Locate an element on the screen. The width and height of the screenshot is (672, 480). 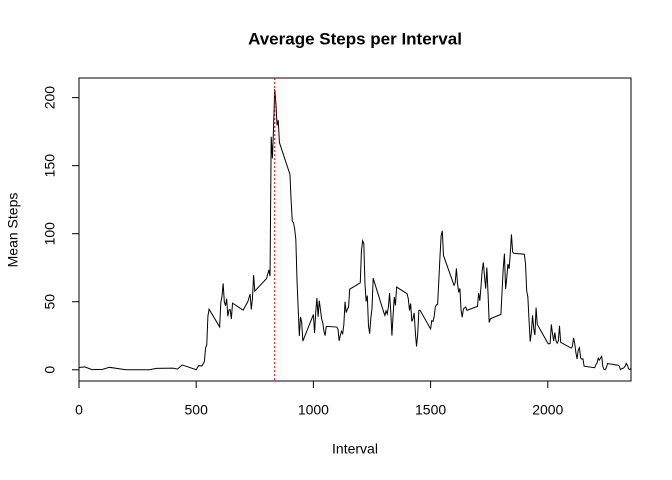
x-tick-label: 2000 is located at coordinates (547, 410).